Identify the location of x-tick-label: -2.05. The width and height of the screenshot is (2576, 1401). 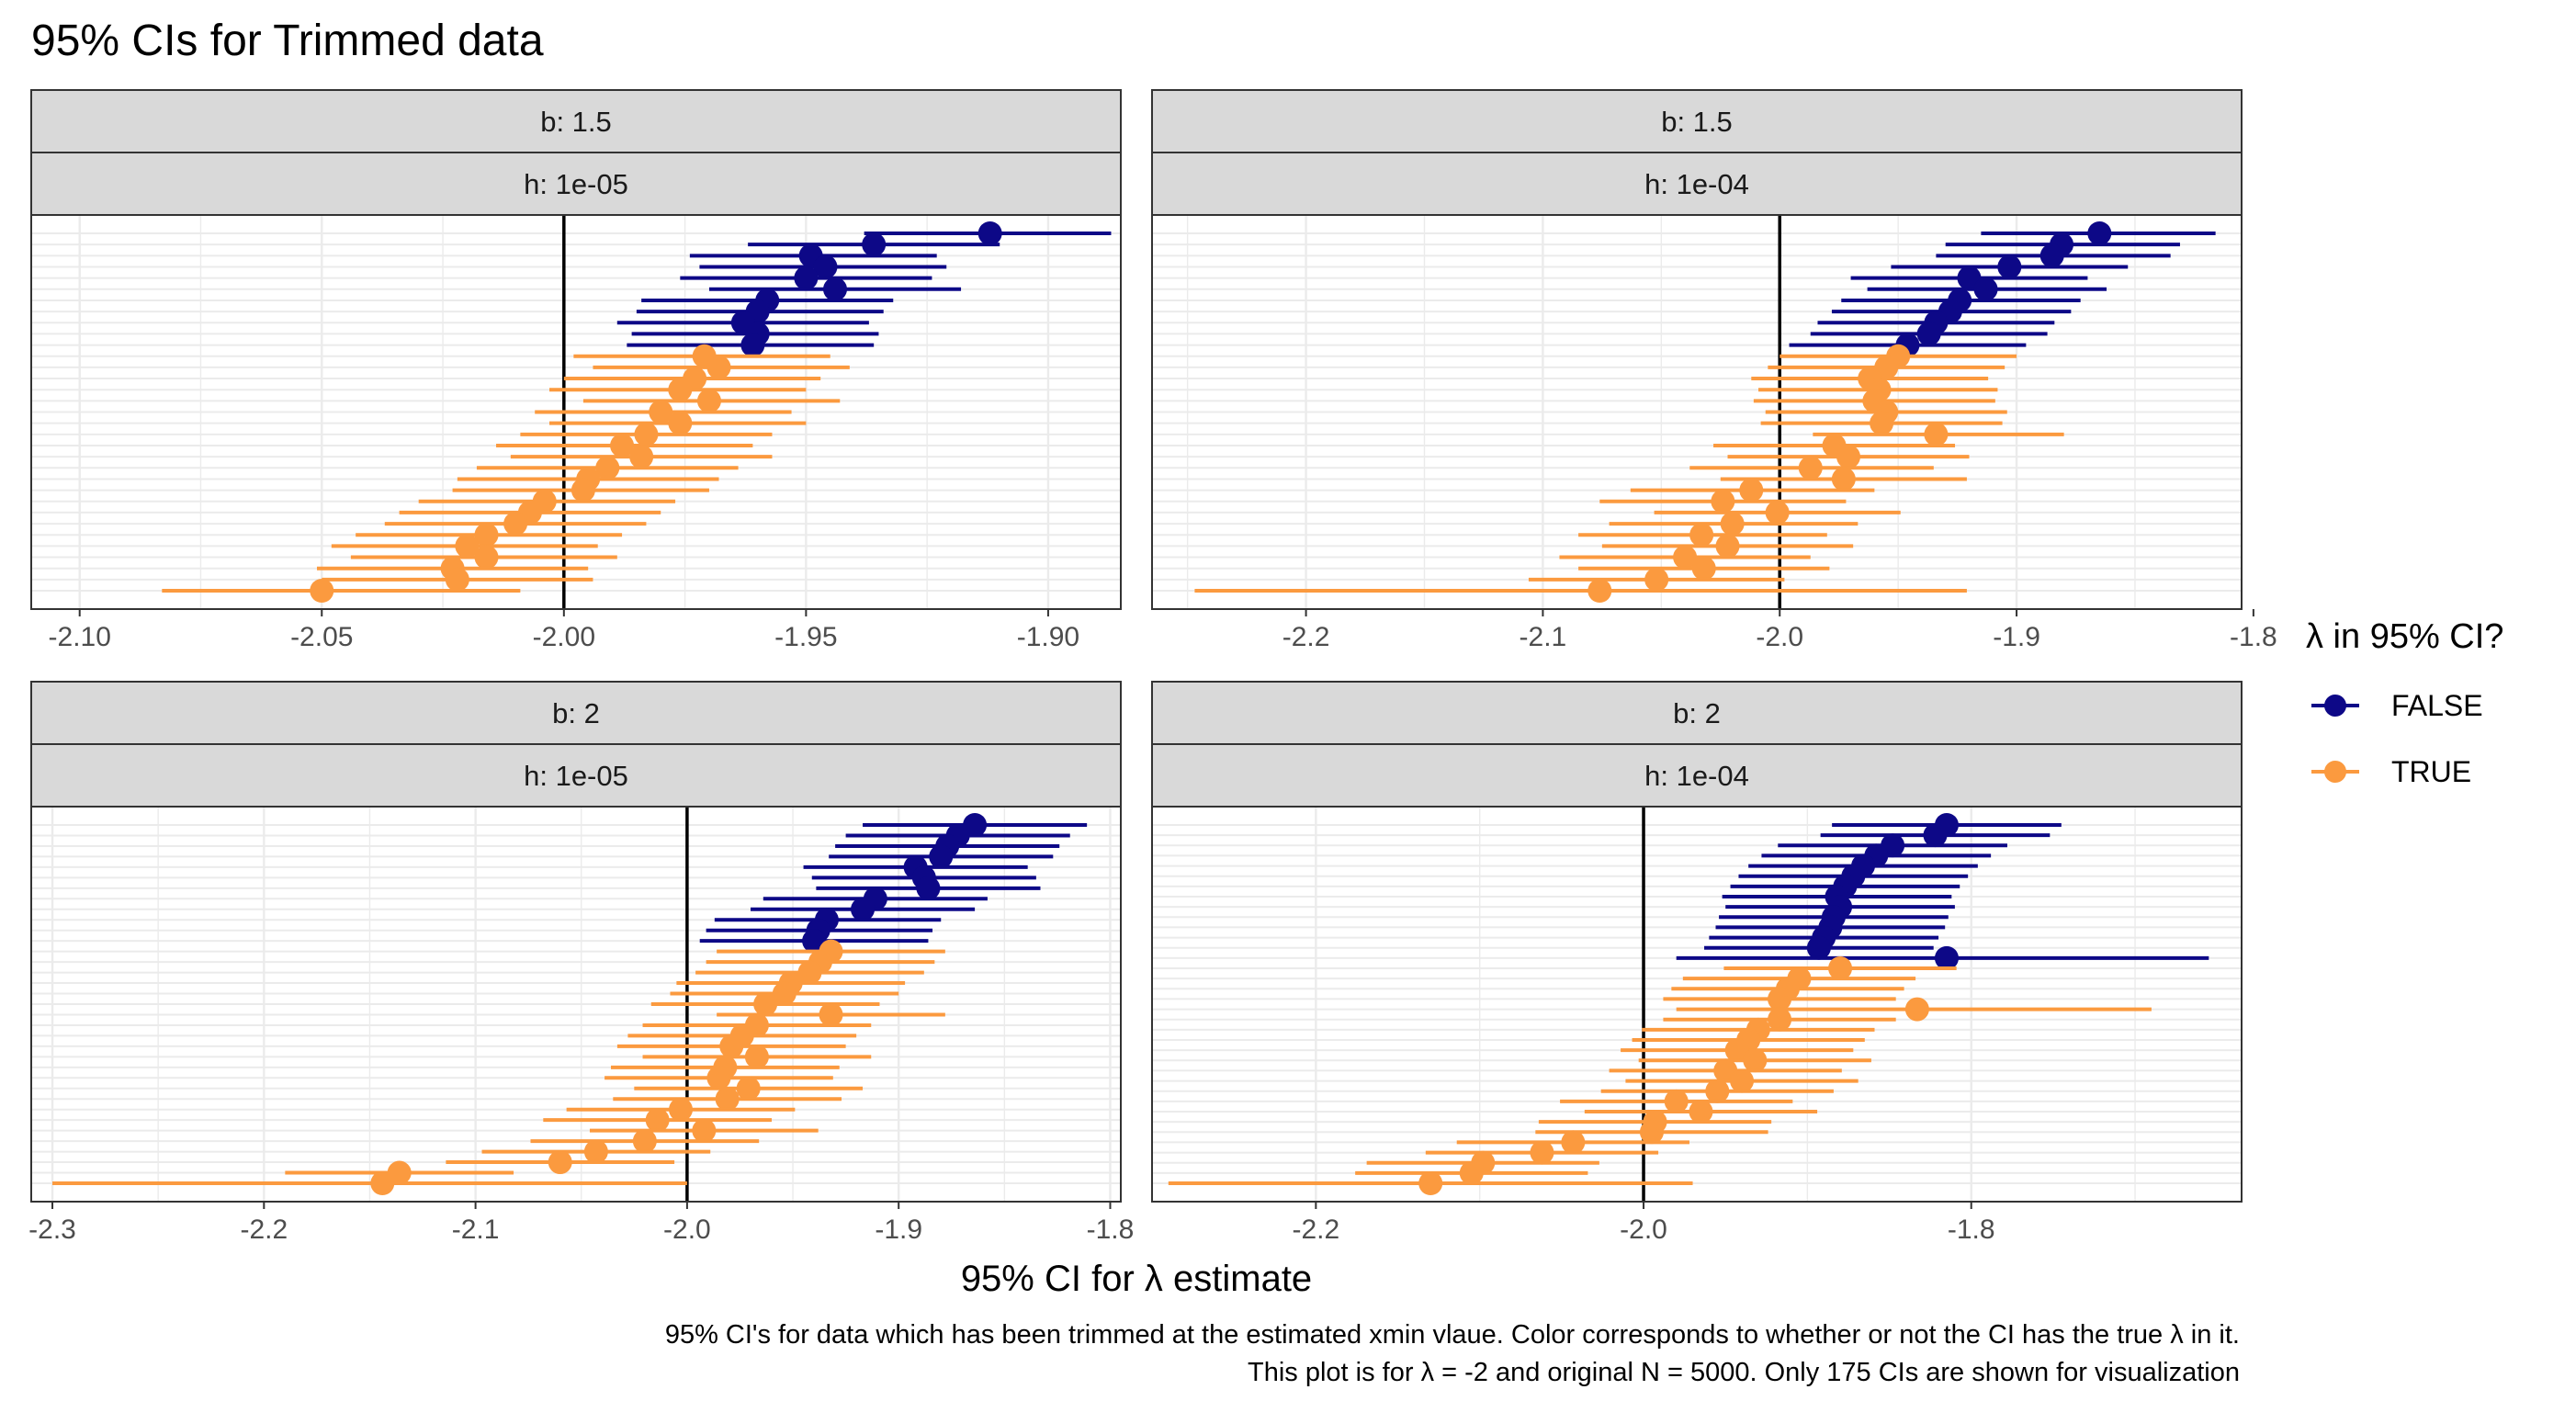
(321, 637).